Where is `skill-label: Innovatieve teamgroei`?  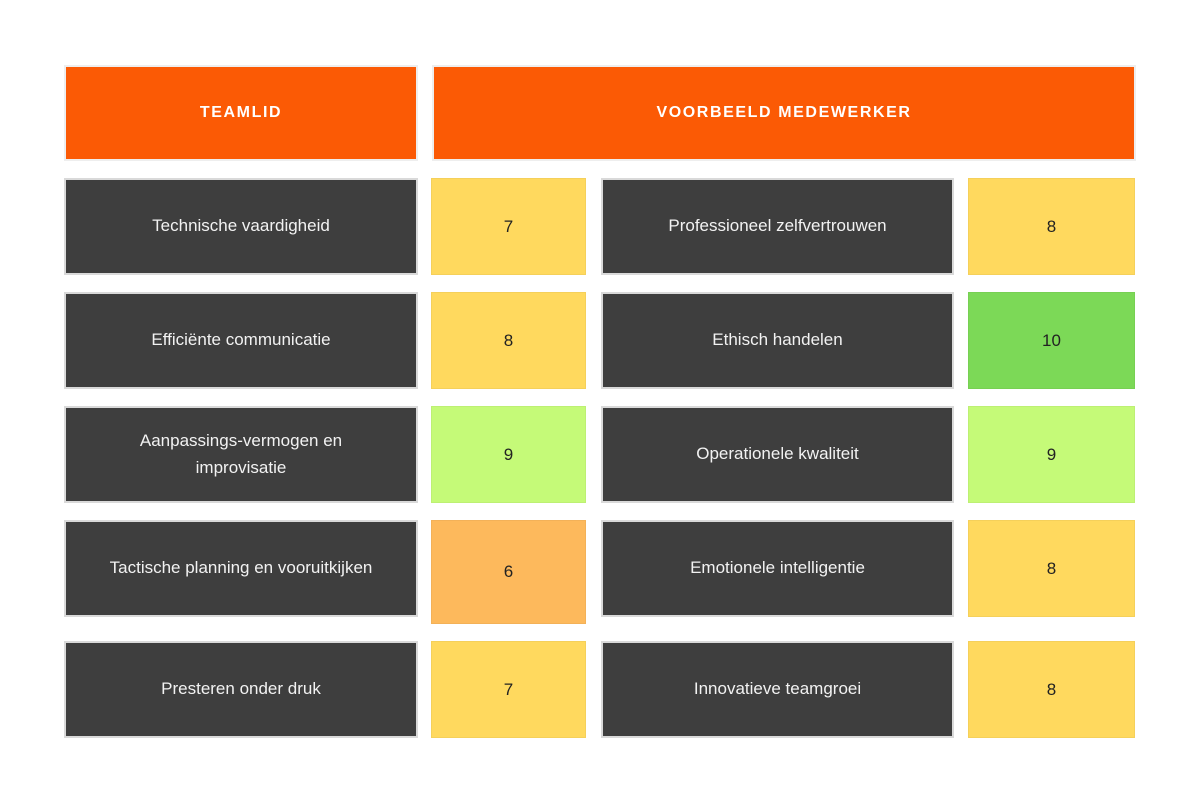 skill-label: Innovatieve teamgroei is located at coordinates (777, 689).